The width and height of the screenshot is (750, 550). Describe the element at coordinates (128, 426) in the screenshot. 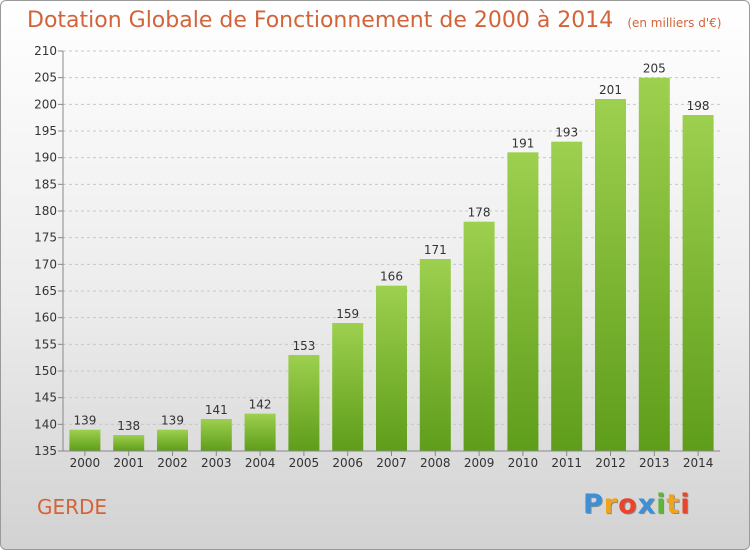

I see `bar-value-label: 138` at that location.